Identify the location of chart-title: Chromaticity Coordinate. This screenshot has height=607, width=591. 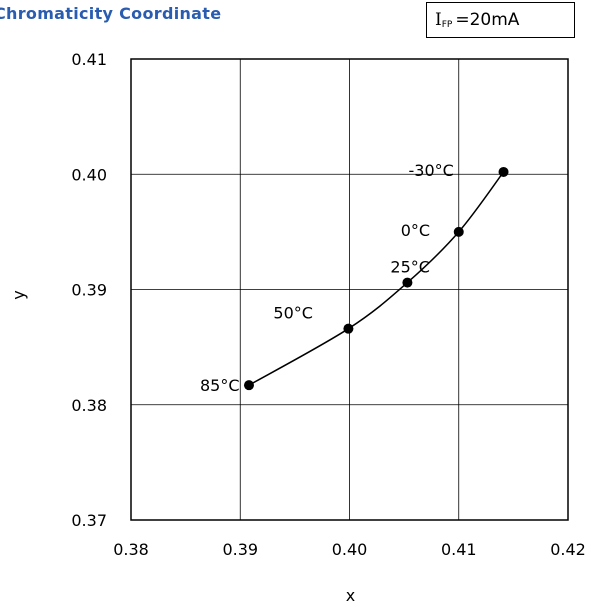
(111, 13).